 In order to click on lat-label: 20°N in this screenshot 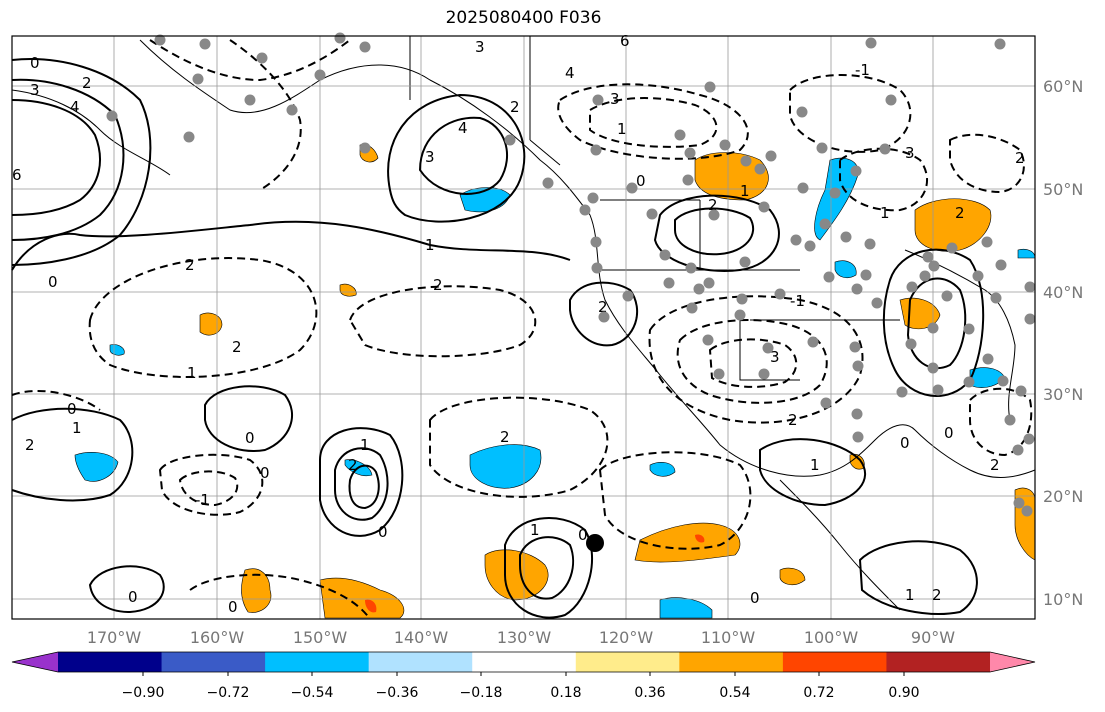, I will do `click(1063, 496)`.